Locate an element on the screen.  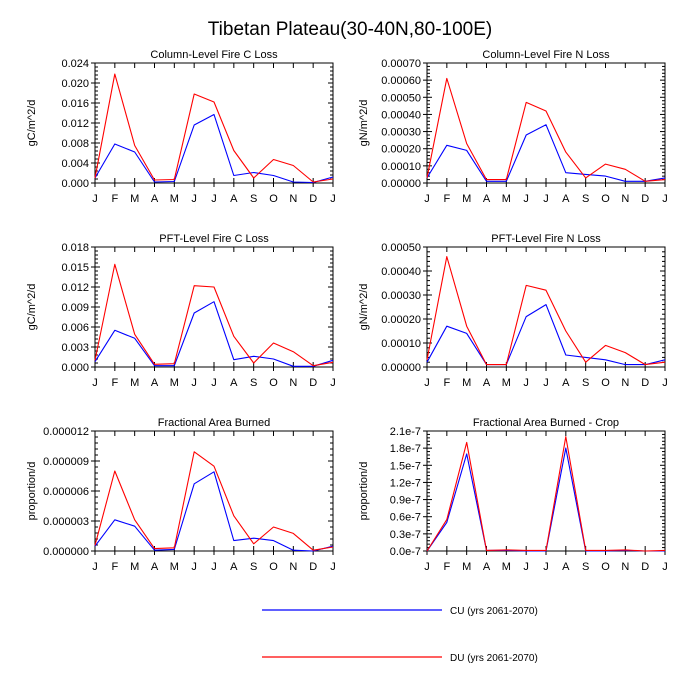
y-tick-label: 0.00070 is located at coordinates (401, 64).